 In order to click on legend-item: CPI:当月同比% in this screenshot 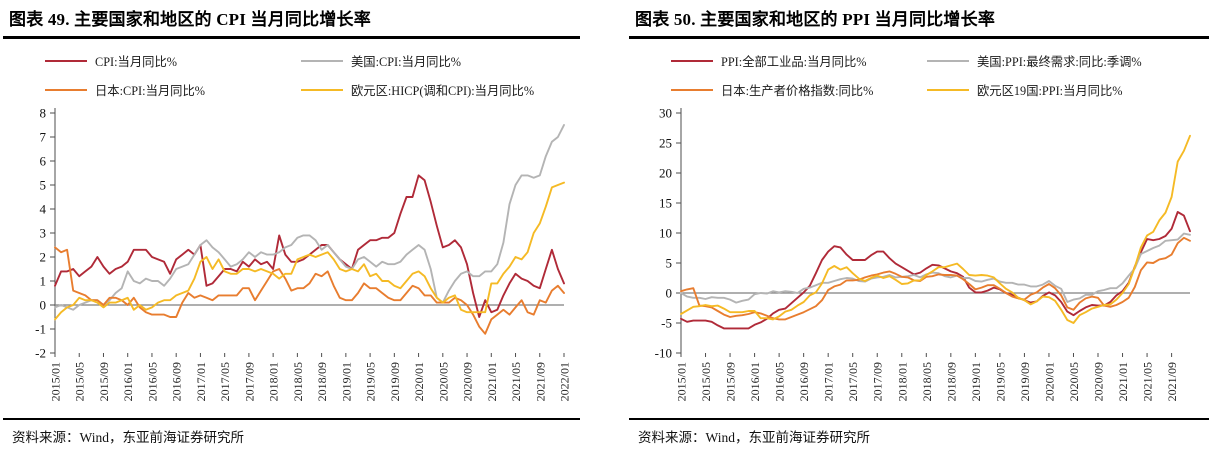, I will do `click(169, 61)`.